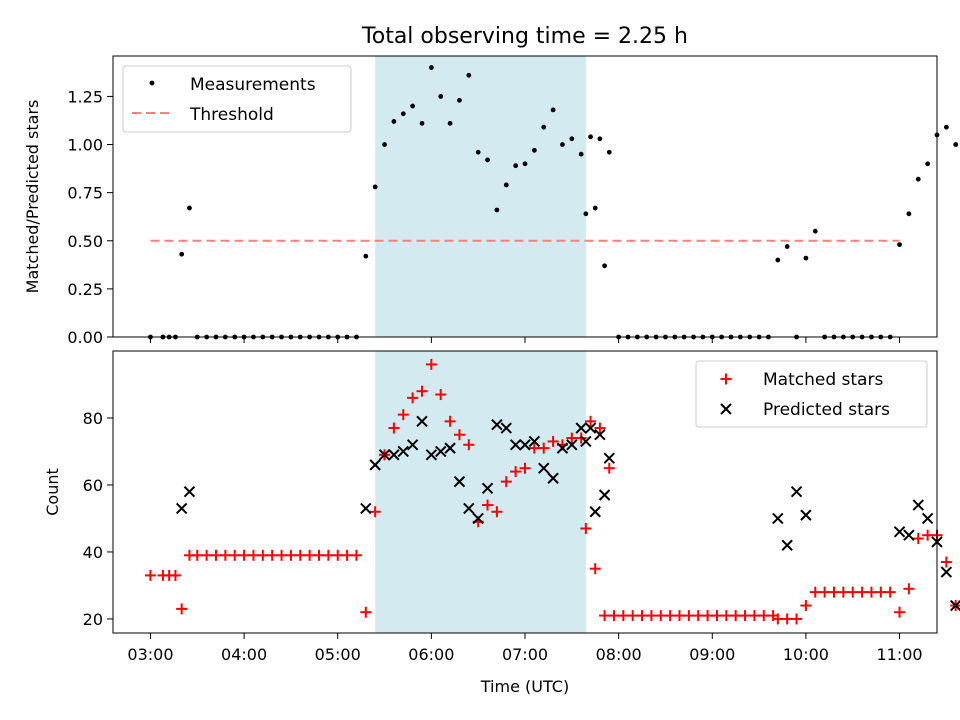 The width and height of the screenshot is (960, 720). Describe the element at coordinates (85, 337) in the screenshot. I see `y-tick-label: 0.00` at that location.